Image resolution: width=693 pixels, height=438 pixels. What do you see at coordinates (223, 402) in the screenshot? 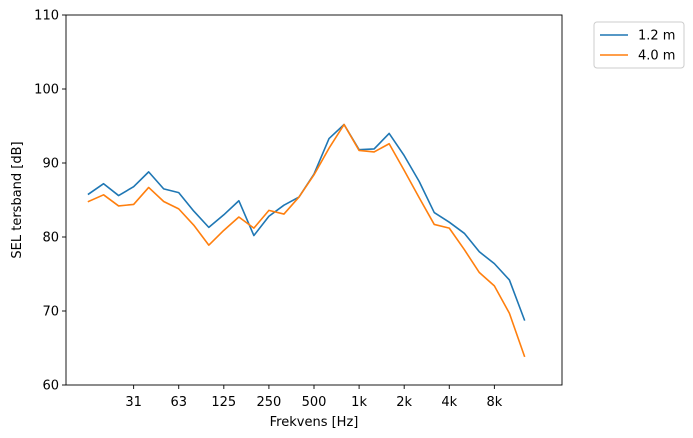
I see `x-tick-label: 125` at bounding box center [223, 402].